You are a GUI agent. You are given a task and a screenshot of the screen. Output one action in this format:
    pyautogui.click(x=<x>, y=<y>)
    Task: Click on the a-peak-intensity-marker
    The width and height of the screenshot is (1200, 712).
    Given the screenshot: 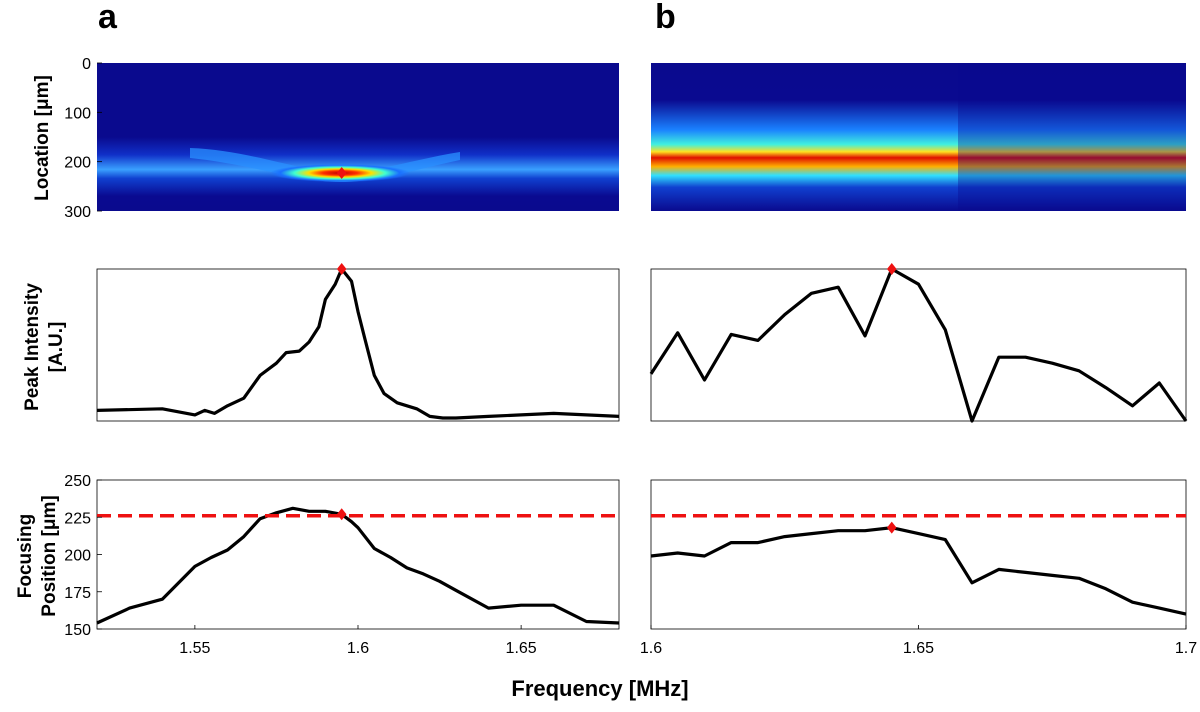 What is the action you would take?
    pyautogui.click(x=341, y=269)
    